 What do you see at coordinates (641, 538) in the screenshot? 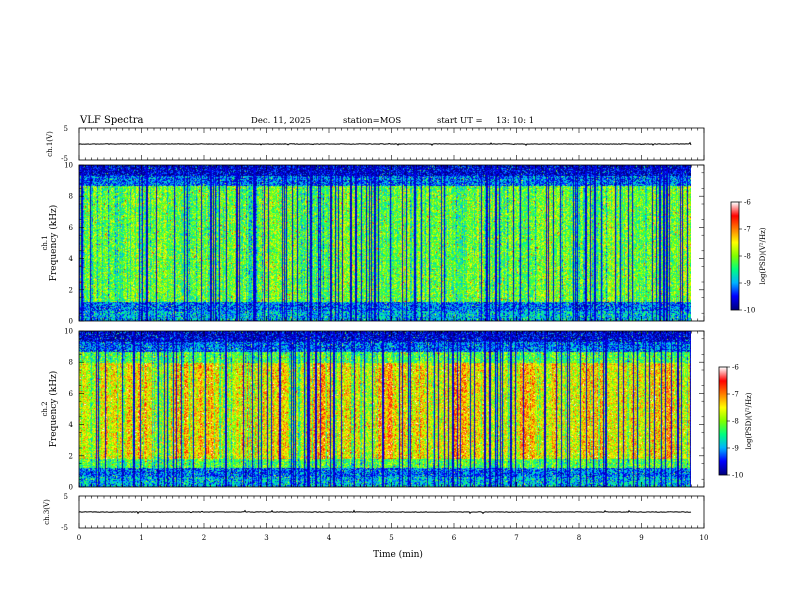
I see `time-tick-label: 9` at bounding box center [641, 538].